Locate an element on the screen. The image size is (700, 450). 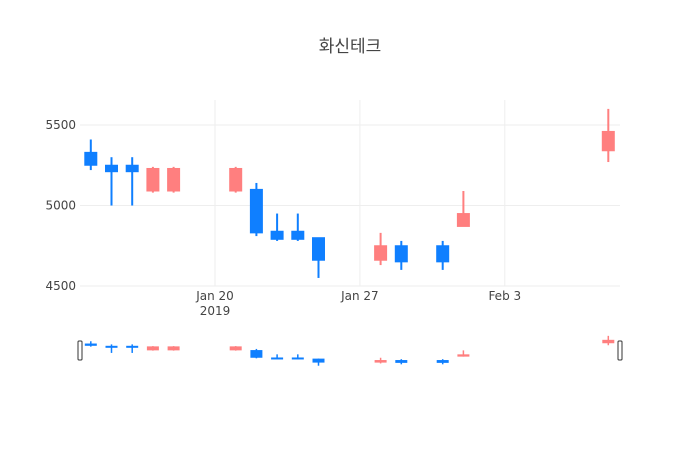
y-tick-label: 5000 is located at coordinates (60, 206).